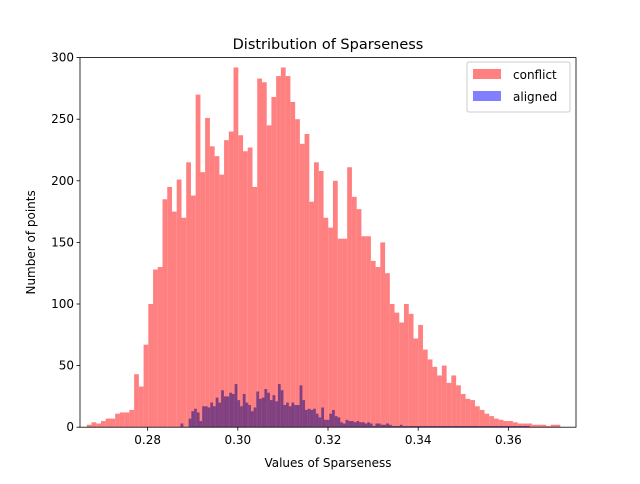 Image resolution: width=640 pixels, height=484 pixels. I want to click on x-tick-label: 0.28, so click(147, 440).